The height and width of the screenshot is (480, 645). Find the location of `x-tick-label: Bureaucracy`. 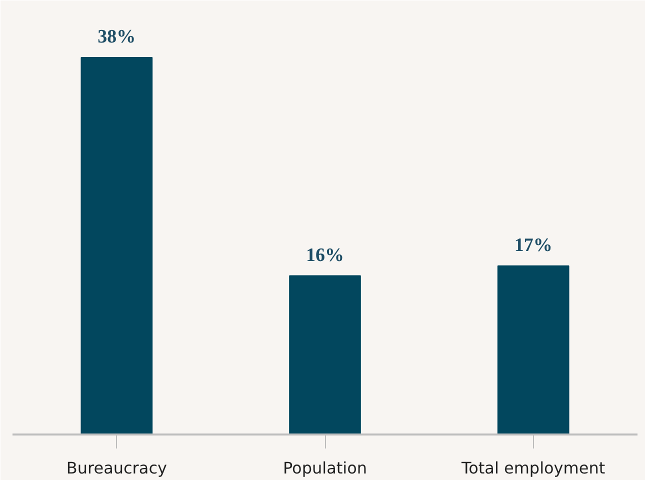

x-tick-label: Bureaucracy is located at coordinates (116, 468).